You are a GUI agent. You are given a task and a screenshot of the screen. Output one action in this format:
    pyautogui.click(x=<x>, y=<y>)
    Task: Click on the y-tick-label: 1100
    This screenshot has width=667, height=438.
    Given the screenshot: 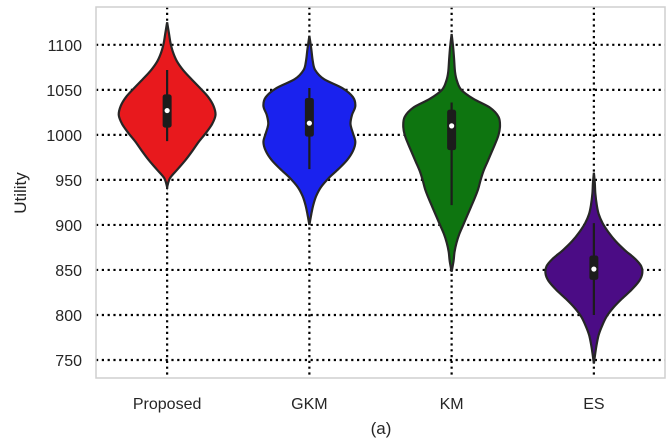 What is the action you would take?
    pyautogui.click(x=65, y=46)
    